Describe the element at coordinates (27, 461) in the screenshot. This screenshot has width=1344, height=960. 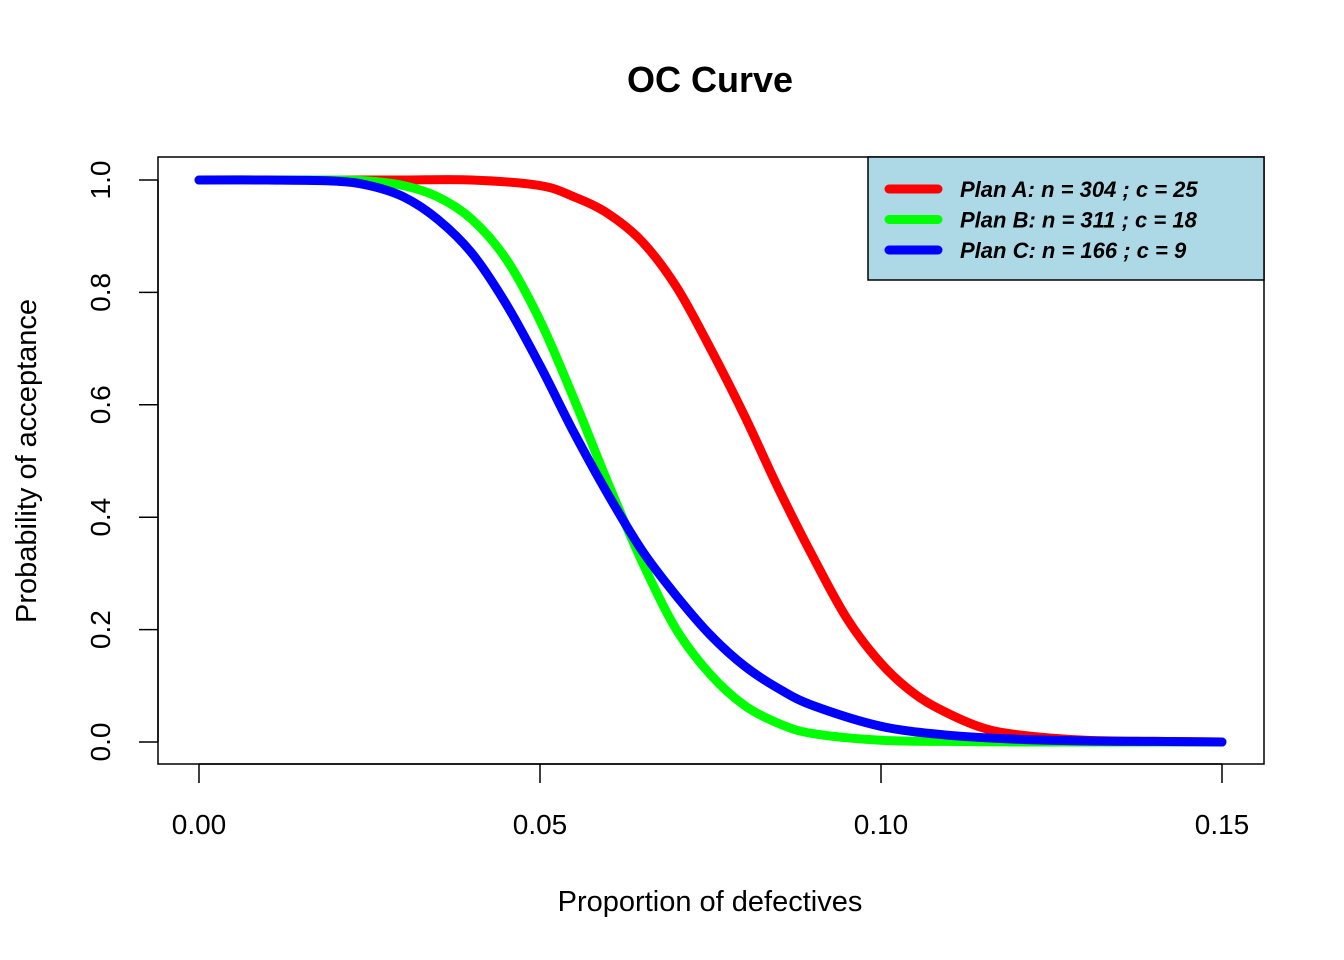
I see `y-axis-label: Probability of acceptance` at that location.